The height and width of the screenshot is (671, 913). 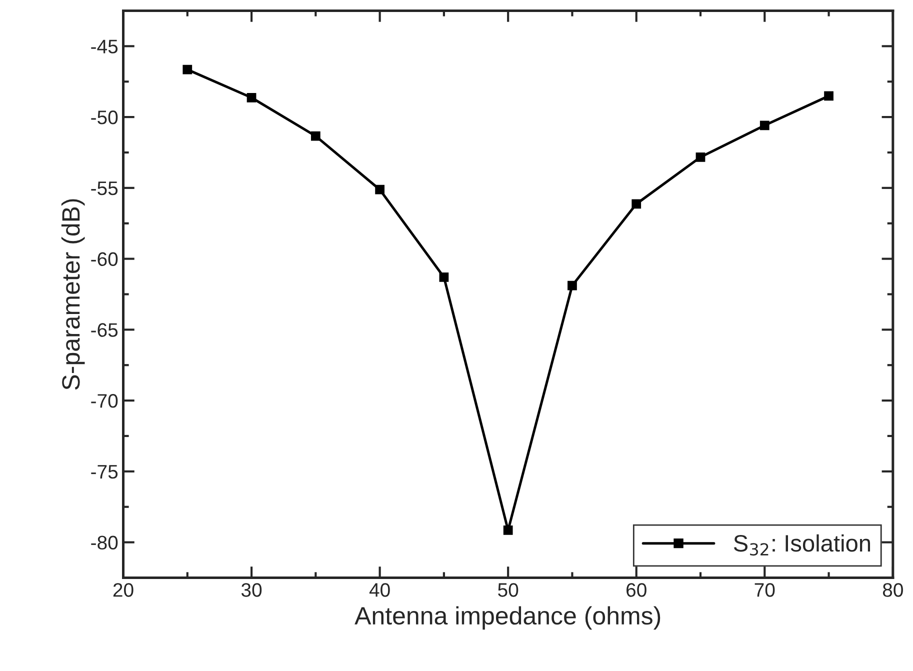 What do you see at coordinates (802, 545) in the screenshot?
I see `legend-label: S$_{32}$: Isolation` at bounding box center [802, 545].